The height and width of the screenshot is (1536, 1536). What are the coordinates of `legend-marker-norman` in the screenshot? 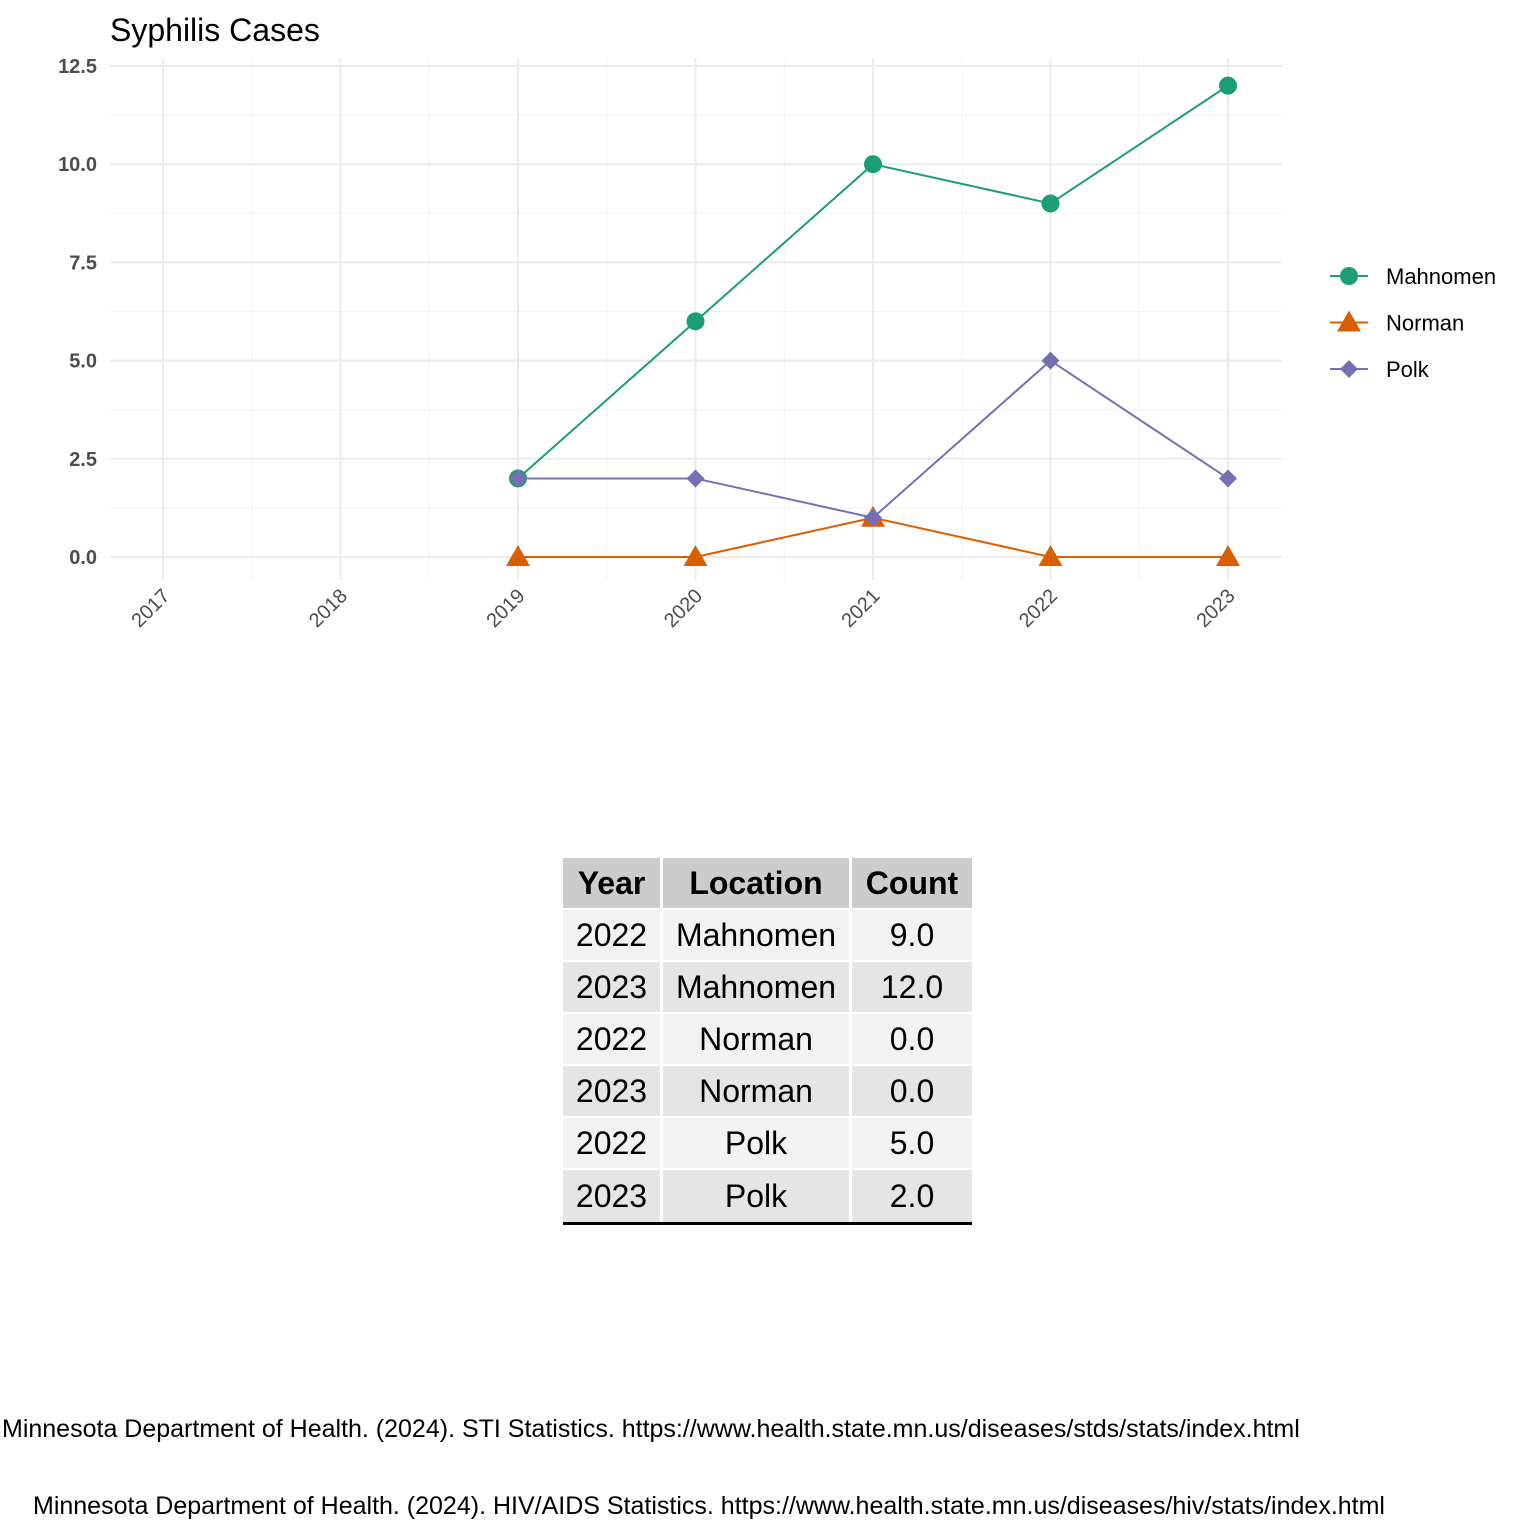 It's located at (1349, 321).